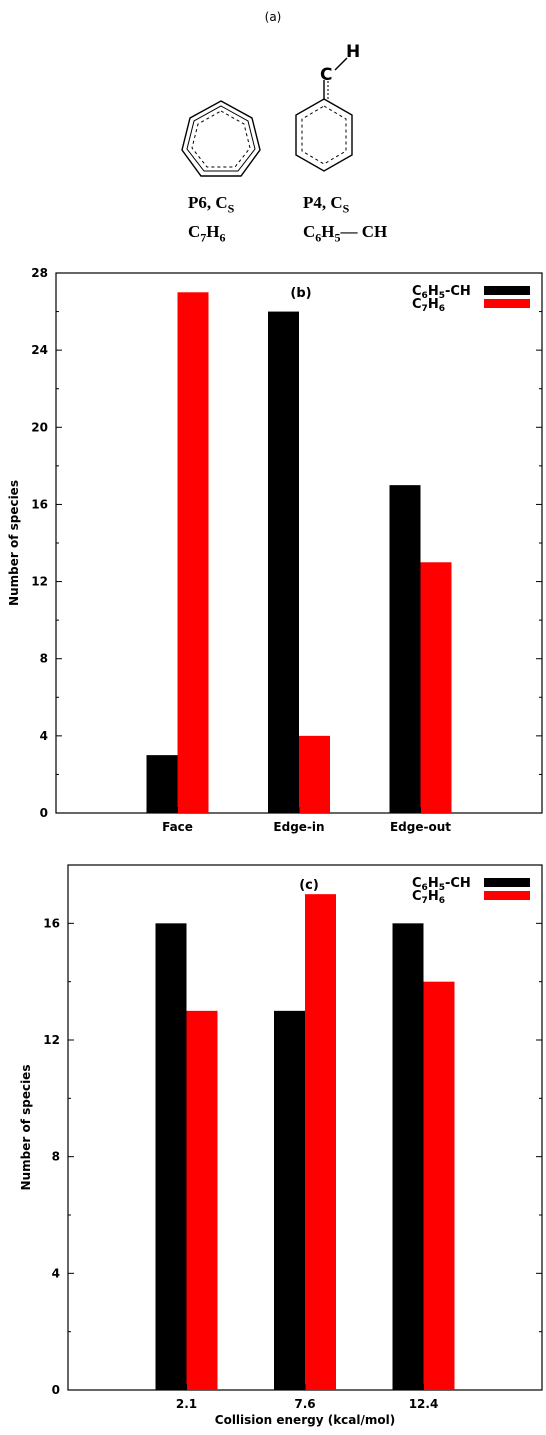  I want to click on p4-formula: C6H5— CH, so click(345, 233).